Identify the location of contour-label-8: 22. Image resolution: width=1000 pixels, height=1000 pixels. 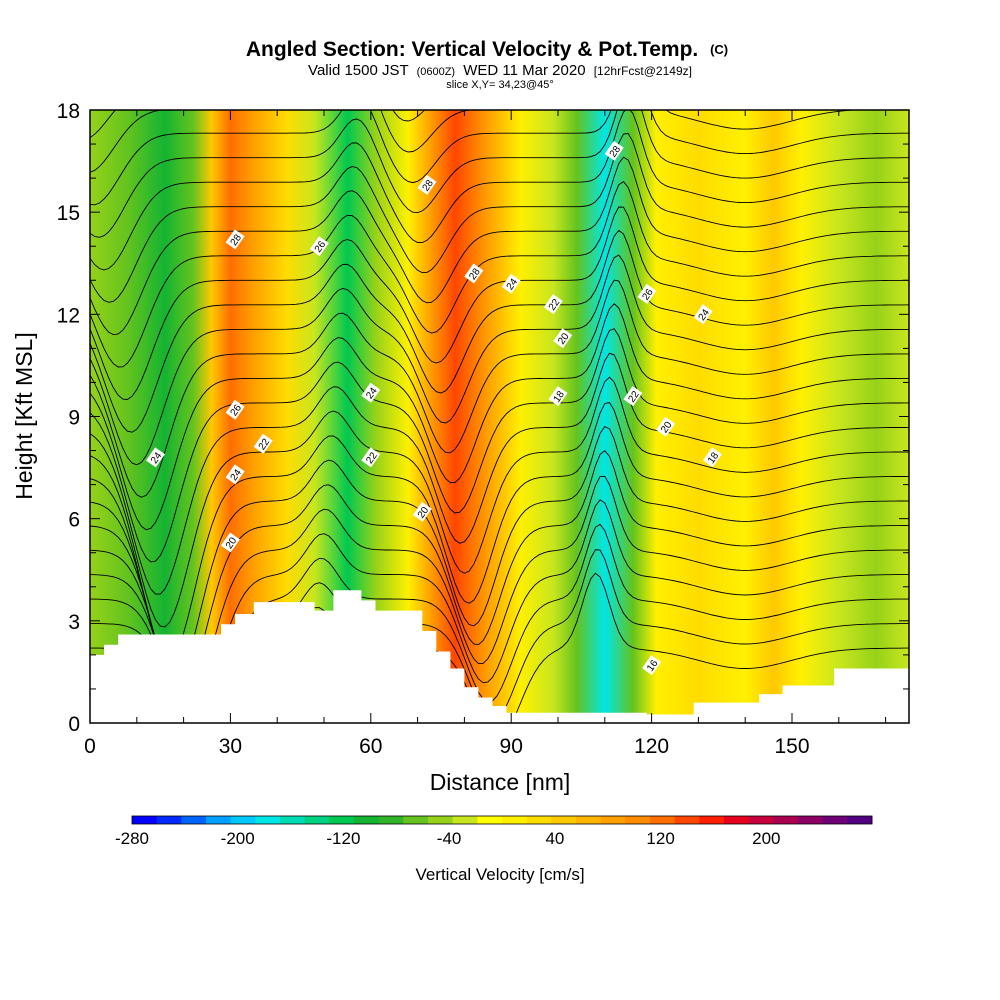
(371, 457).